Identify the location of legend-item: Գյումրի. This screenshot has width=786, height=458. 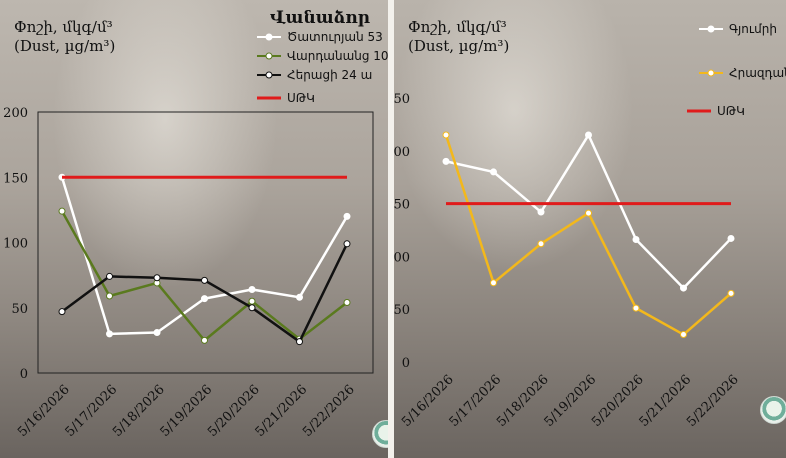
(737, 29).